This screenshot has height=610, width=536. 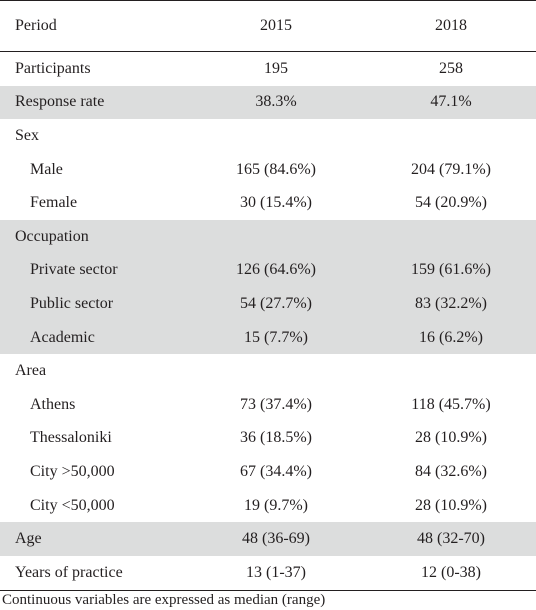 I want to click on table-row: Response rate 38.3% 47.1%, so click(x=268, y=102).